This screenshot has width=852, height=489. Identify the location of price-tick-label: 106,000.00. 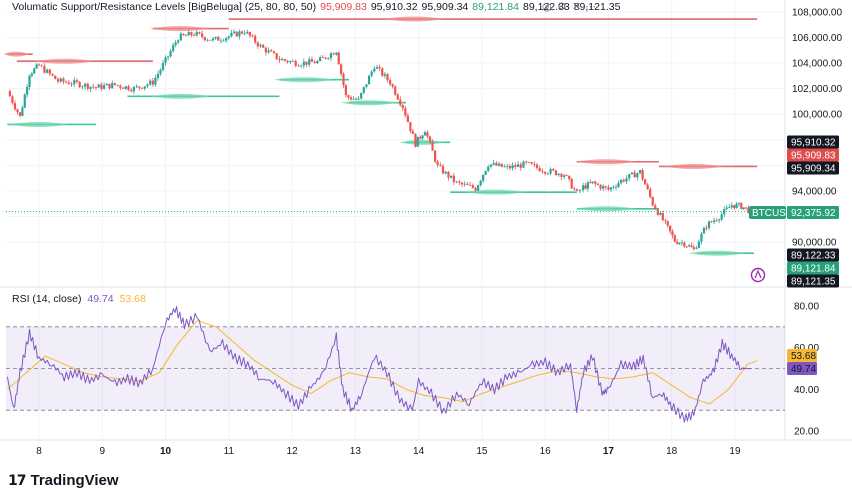
(817, 38).